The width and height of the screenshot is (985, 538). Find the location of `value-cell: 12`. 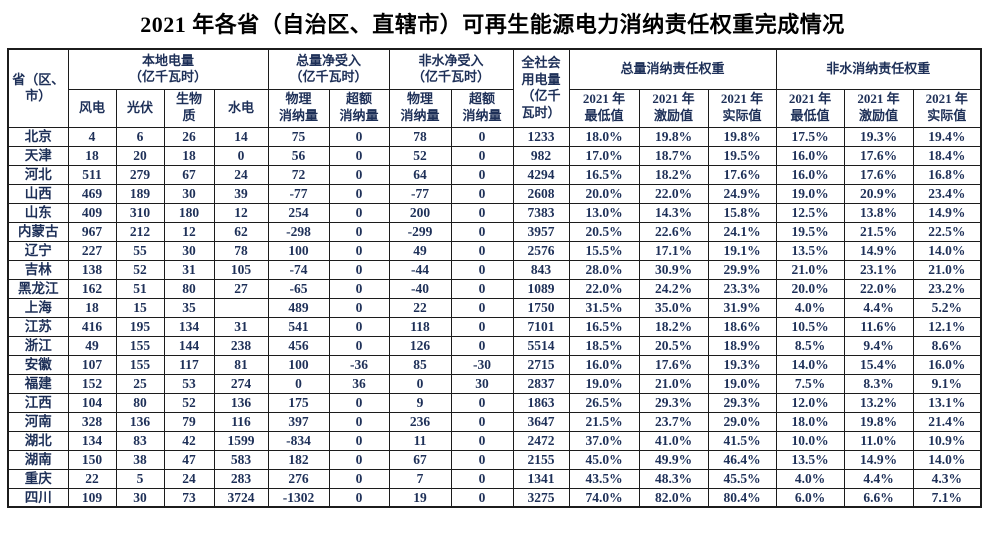

value-cell: 12 is located at coordinates (241, 212).